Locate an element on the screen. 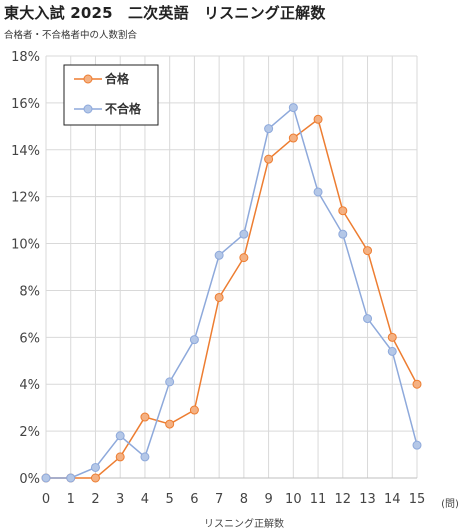  x-tick-label: 0 is located at coordinates (46, 499).